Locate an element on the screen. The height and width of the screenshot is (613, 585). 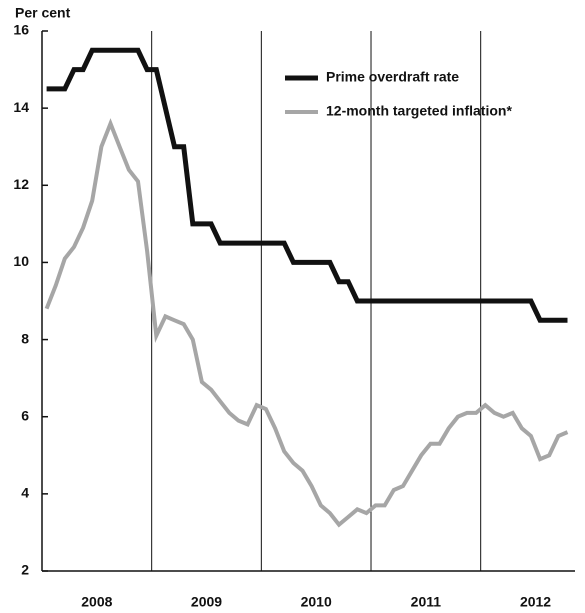
y-tick-label: 4 is located at coordinates (25, 493).